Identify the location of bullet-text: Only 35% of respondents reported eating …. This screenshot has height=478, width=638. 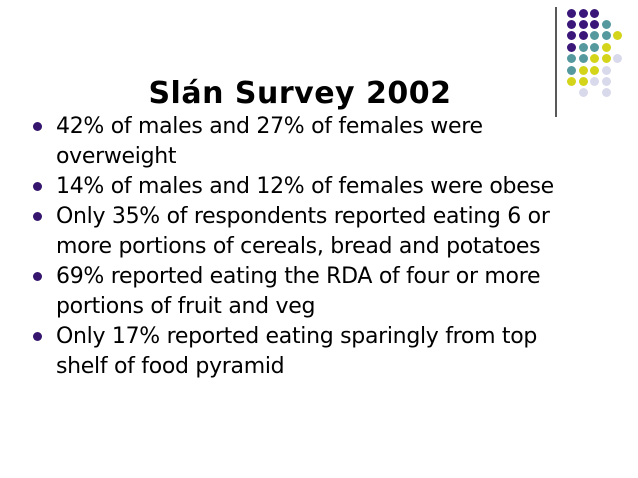
(303, 232).